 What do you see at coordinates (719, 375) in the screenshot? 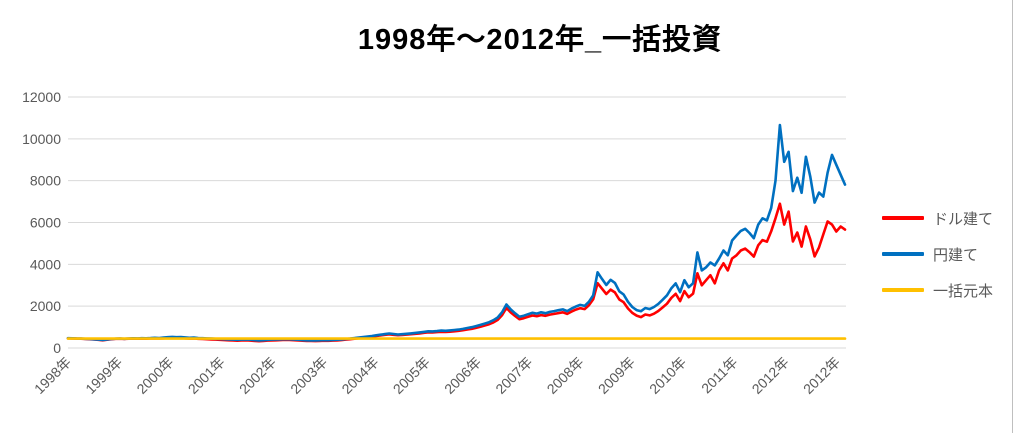
I see `x-tick-label: 2011年` at bounding box center [719, 375].